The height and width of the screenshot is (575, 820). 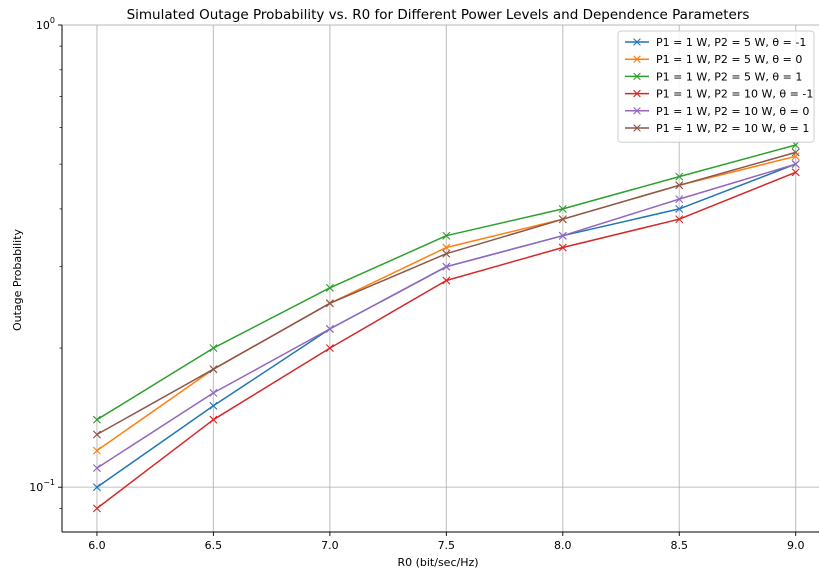 I want to click on x-tick-label: 7.5, so click(x=447, y=545).